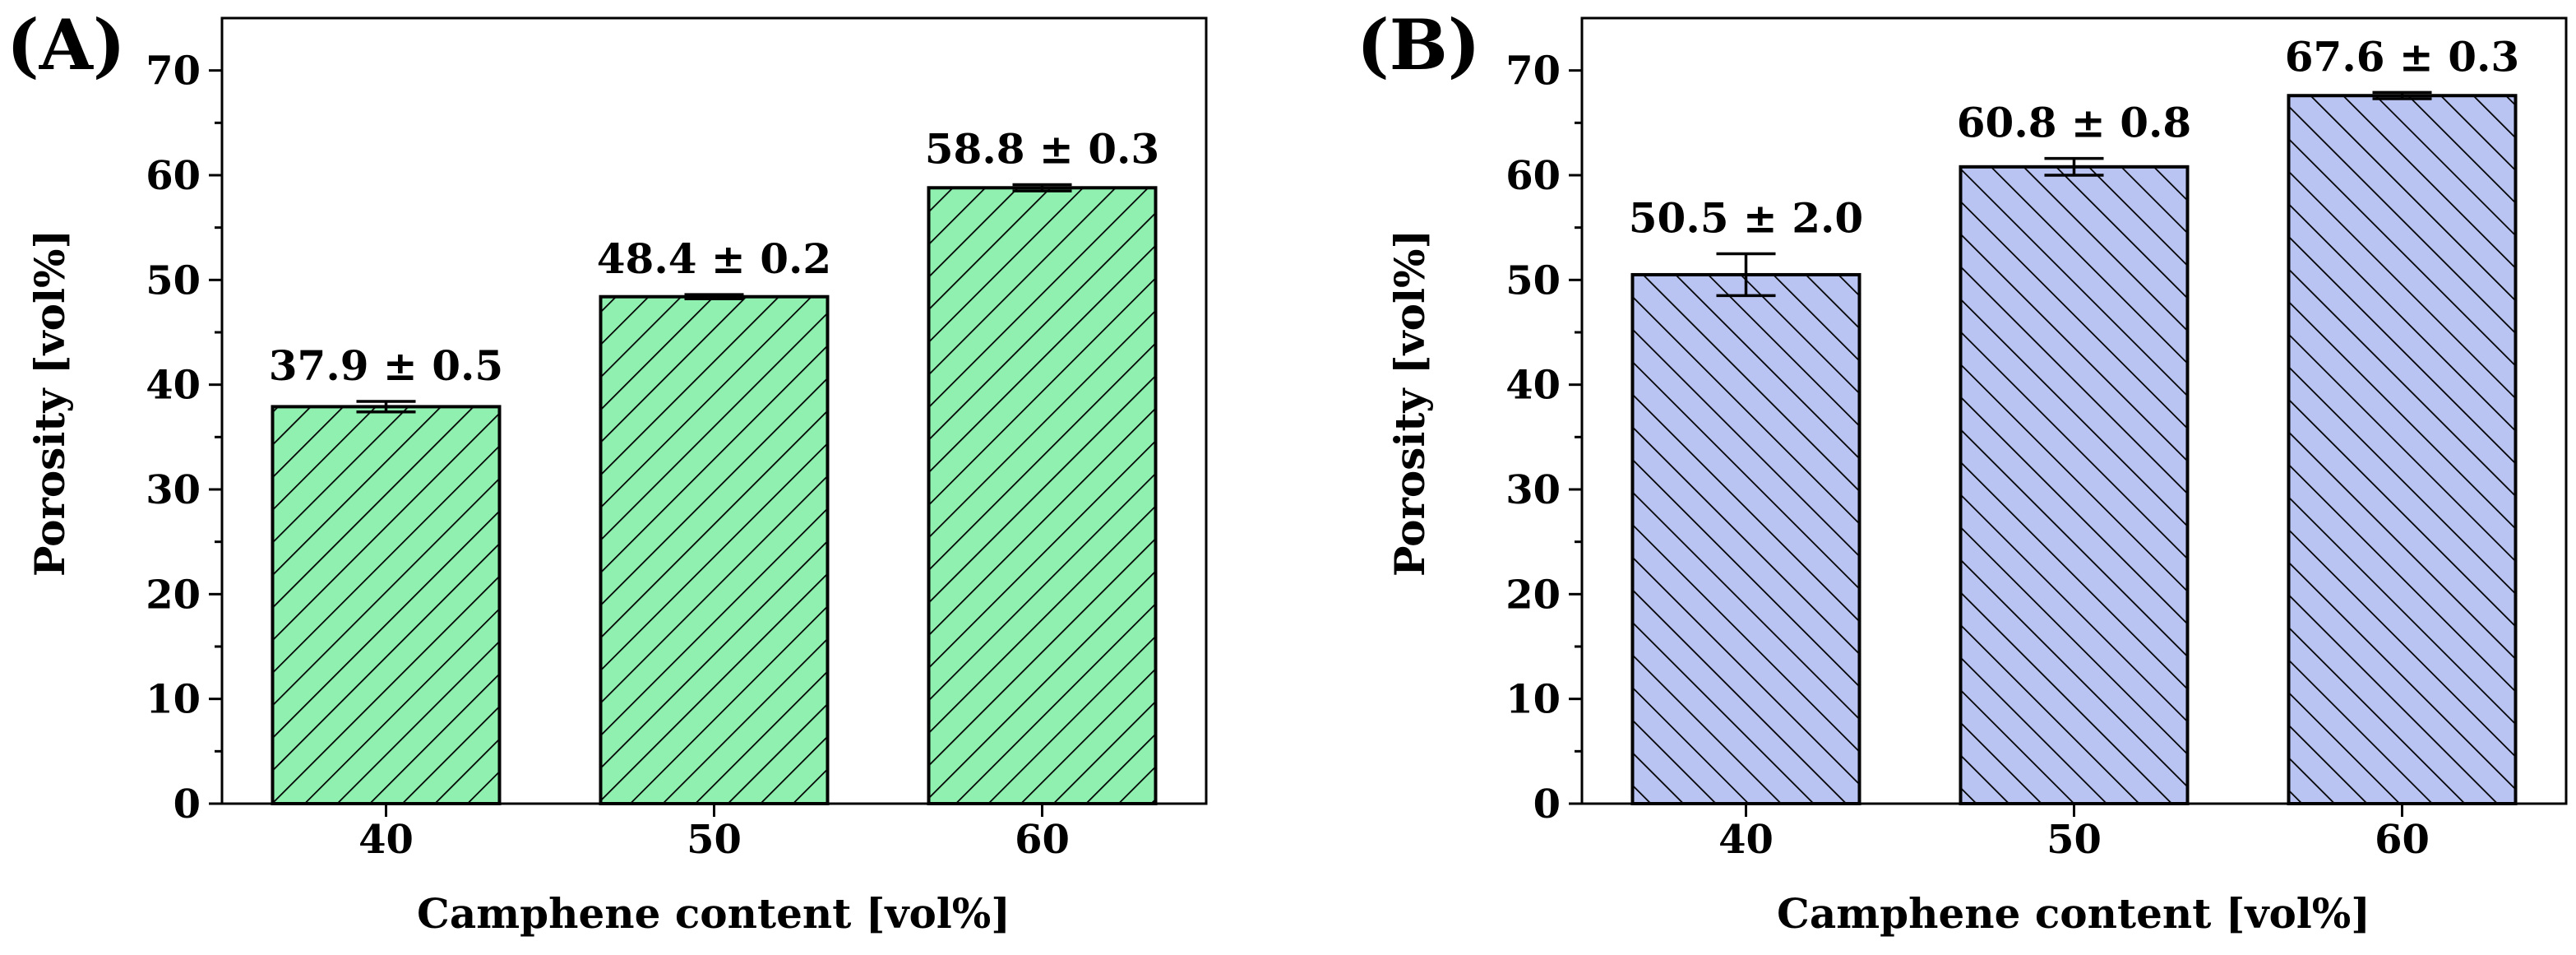 Image resolution: width=2576 pixels, height=955 pixels. I want to click on y-axis-title-b: Porosity [vol%], so click(1409, 403).